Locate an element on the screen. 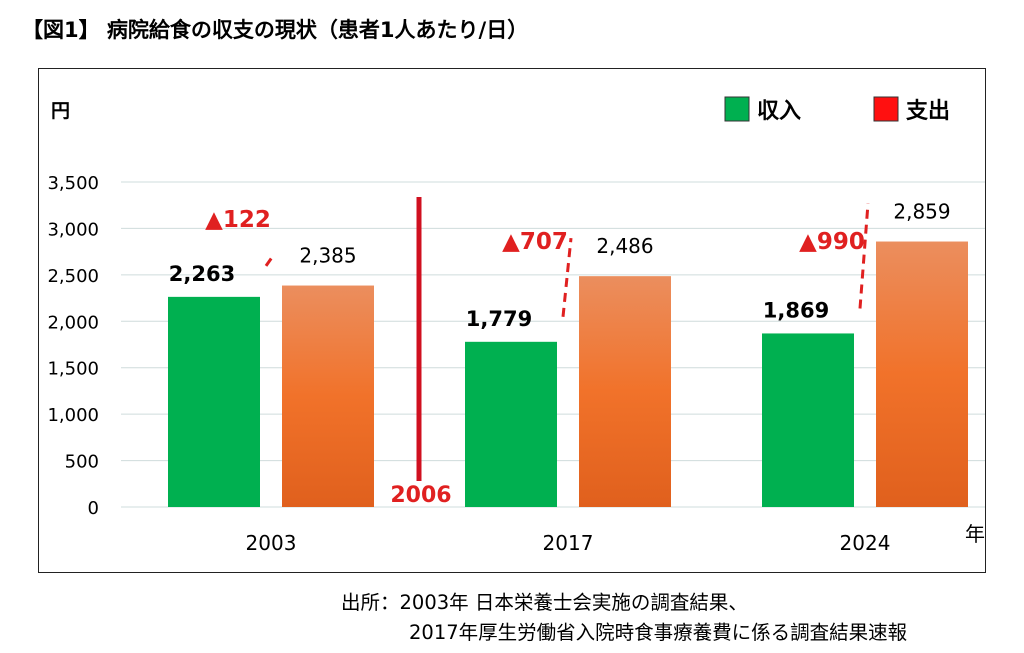 Image resolution: width=1024 pixels, height=653 pixels. x-axis-label: 年 is located at coordinates (975, 534).